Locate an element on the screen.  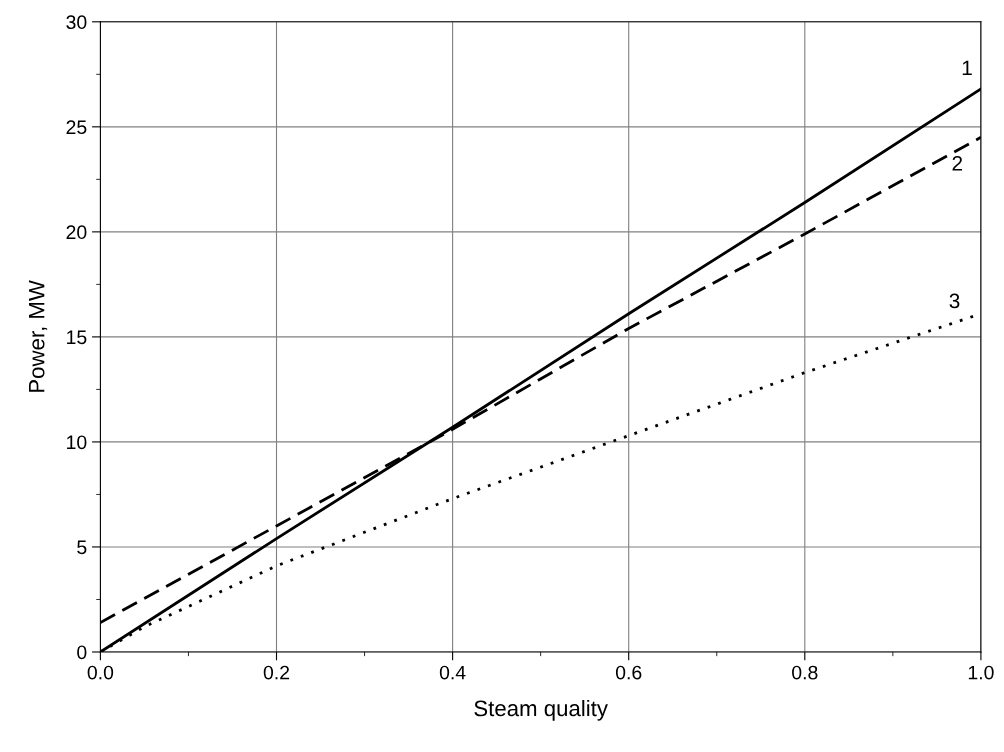
x-tick-label: 0.4 is located at coordinates (452, 672).